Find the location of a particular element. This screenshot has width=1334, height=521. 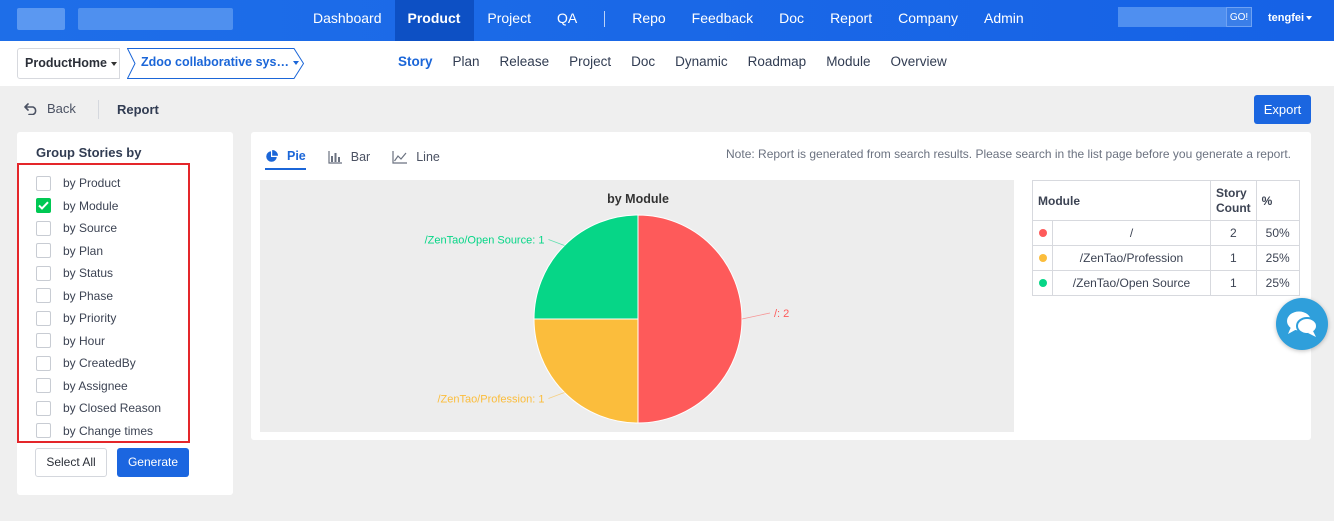

generate-button: Generate is located at coordinates (153, 462).